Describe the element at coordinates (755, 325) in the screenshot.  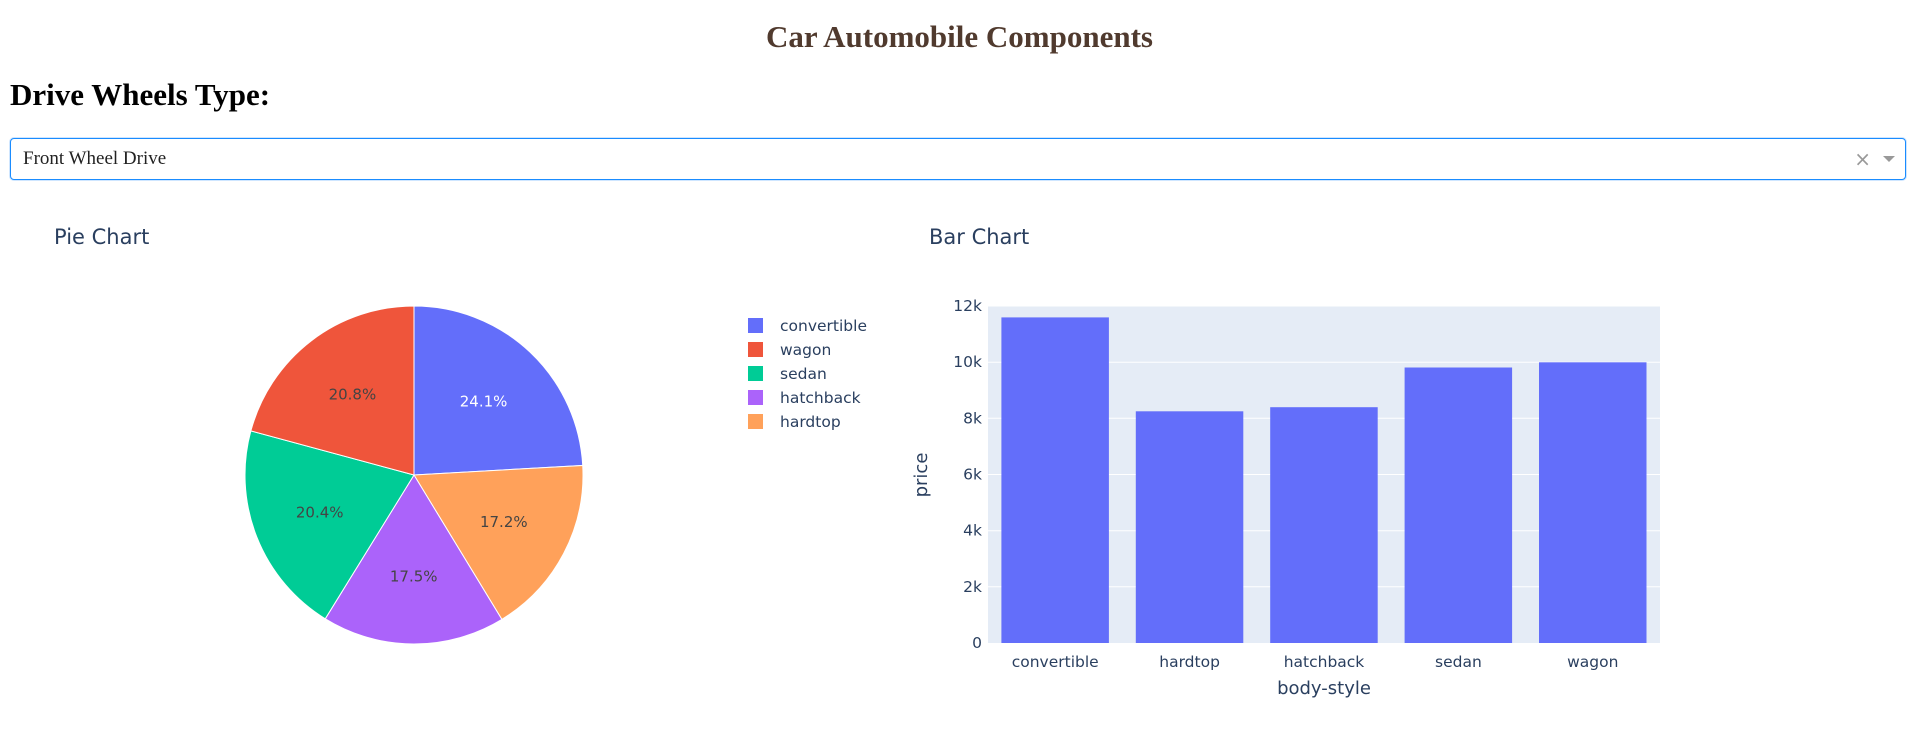
I see `legend-swatch-convertible` at that location.